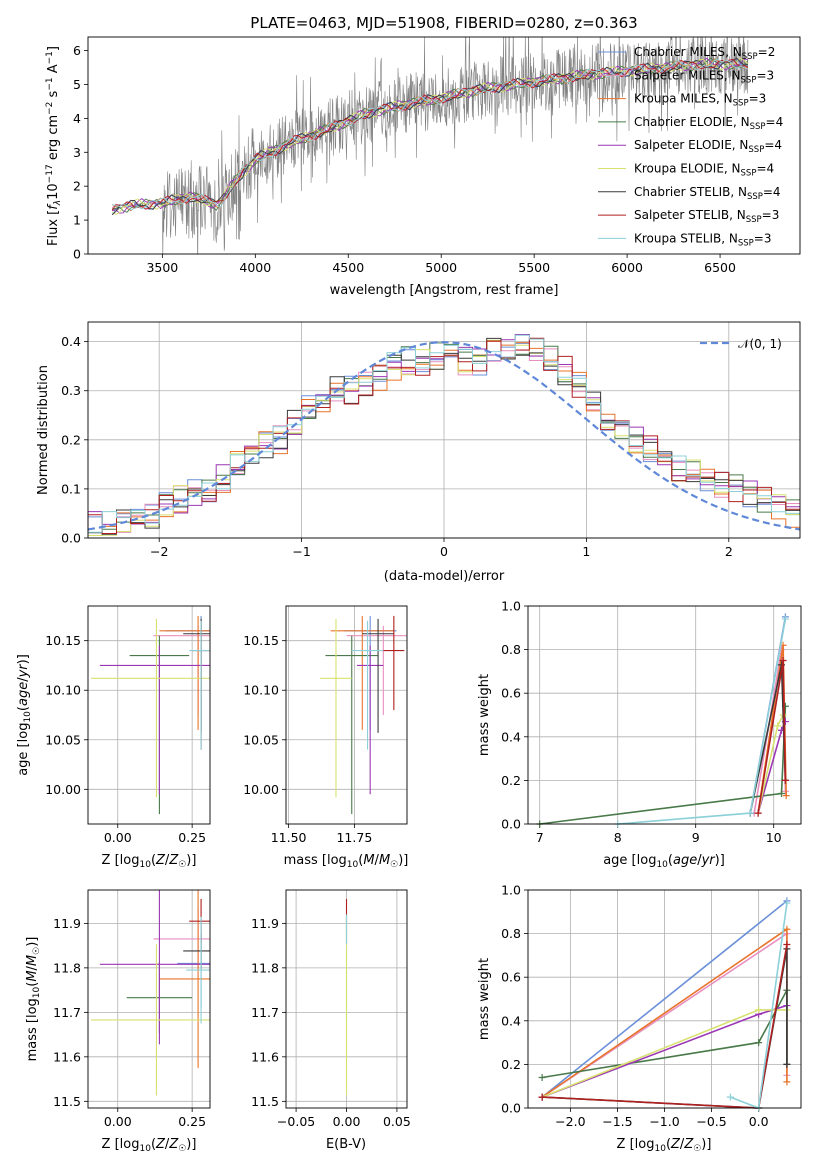 This screenshot has width=819, height=1170. What do you see at coordinates (77, 220) in the screenshot?
I see `y-tick-label: 1` at bounding box center [77, 220].